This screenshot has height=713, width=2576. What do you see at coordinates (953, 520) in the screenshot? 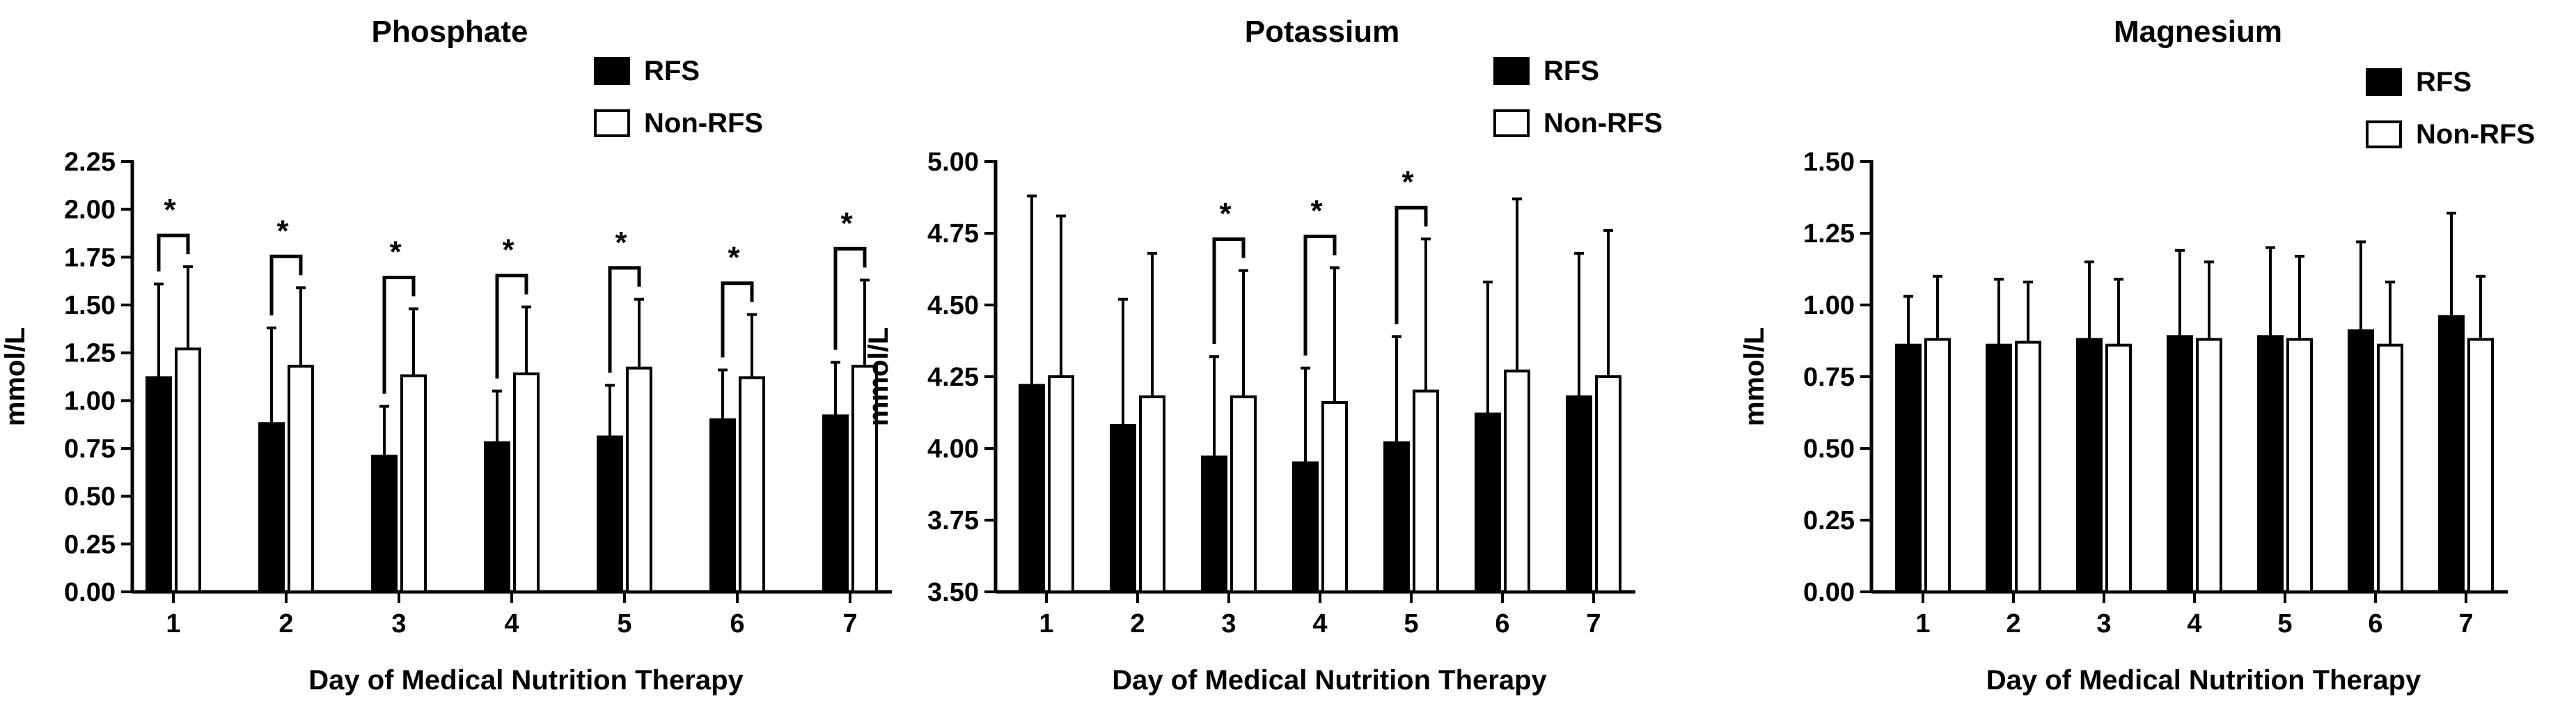
I see `y-tick-label: 3.75` at bounding box center [953, 520].